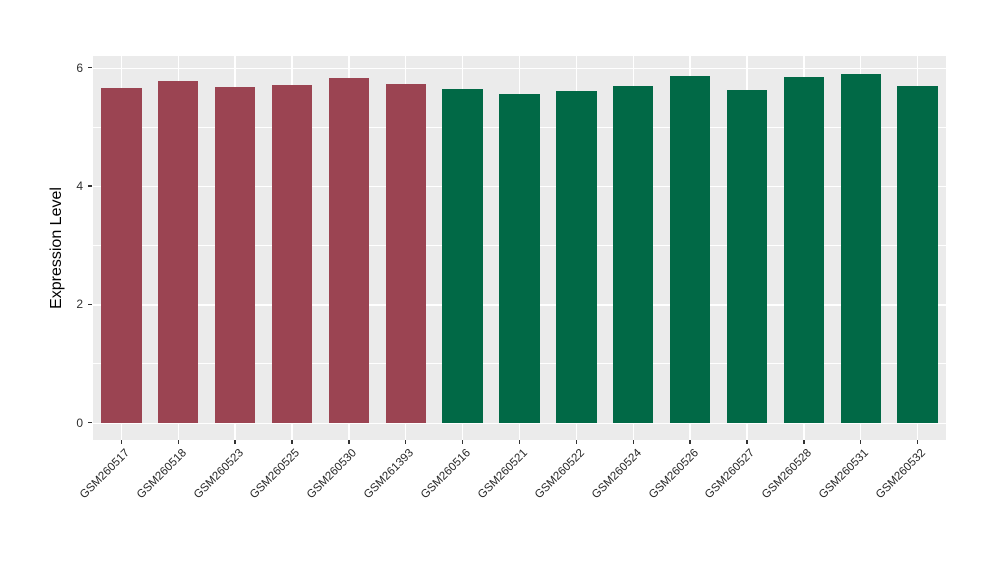 This screenshot has height=580, width=1000. Describe the element at coordinates (917, 254) in the screenshot. I see `bar-GSM260532` at that location.